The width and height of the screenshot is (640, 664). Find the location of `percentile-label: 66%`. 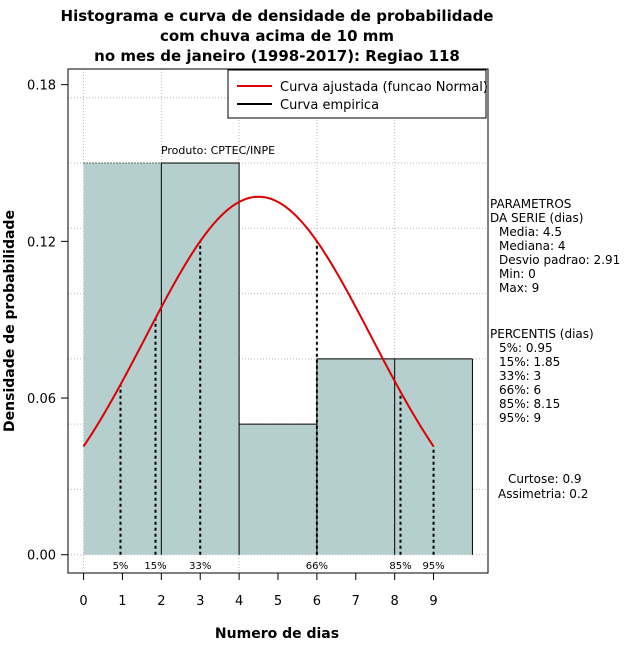

percentile-label: 66% is located at coordinates (317, 566).